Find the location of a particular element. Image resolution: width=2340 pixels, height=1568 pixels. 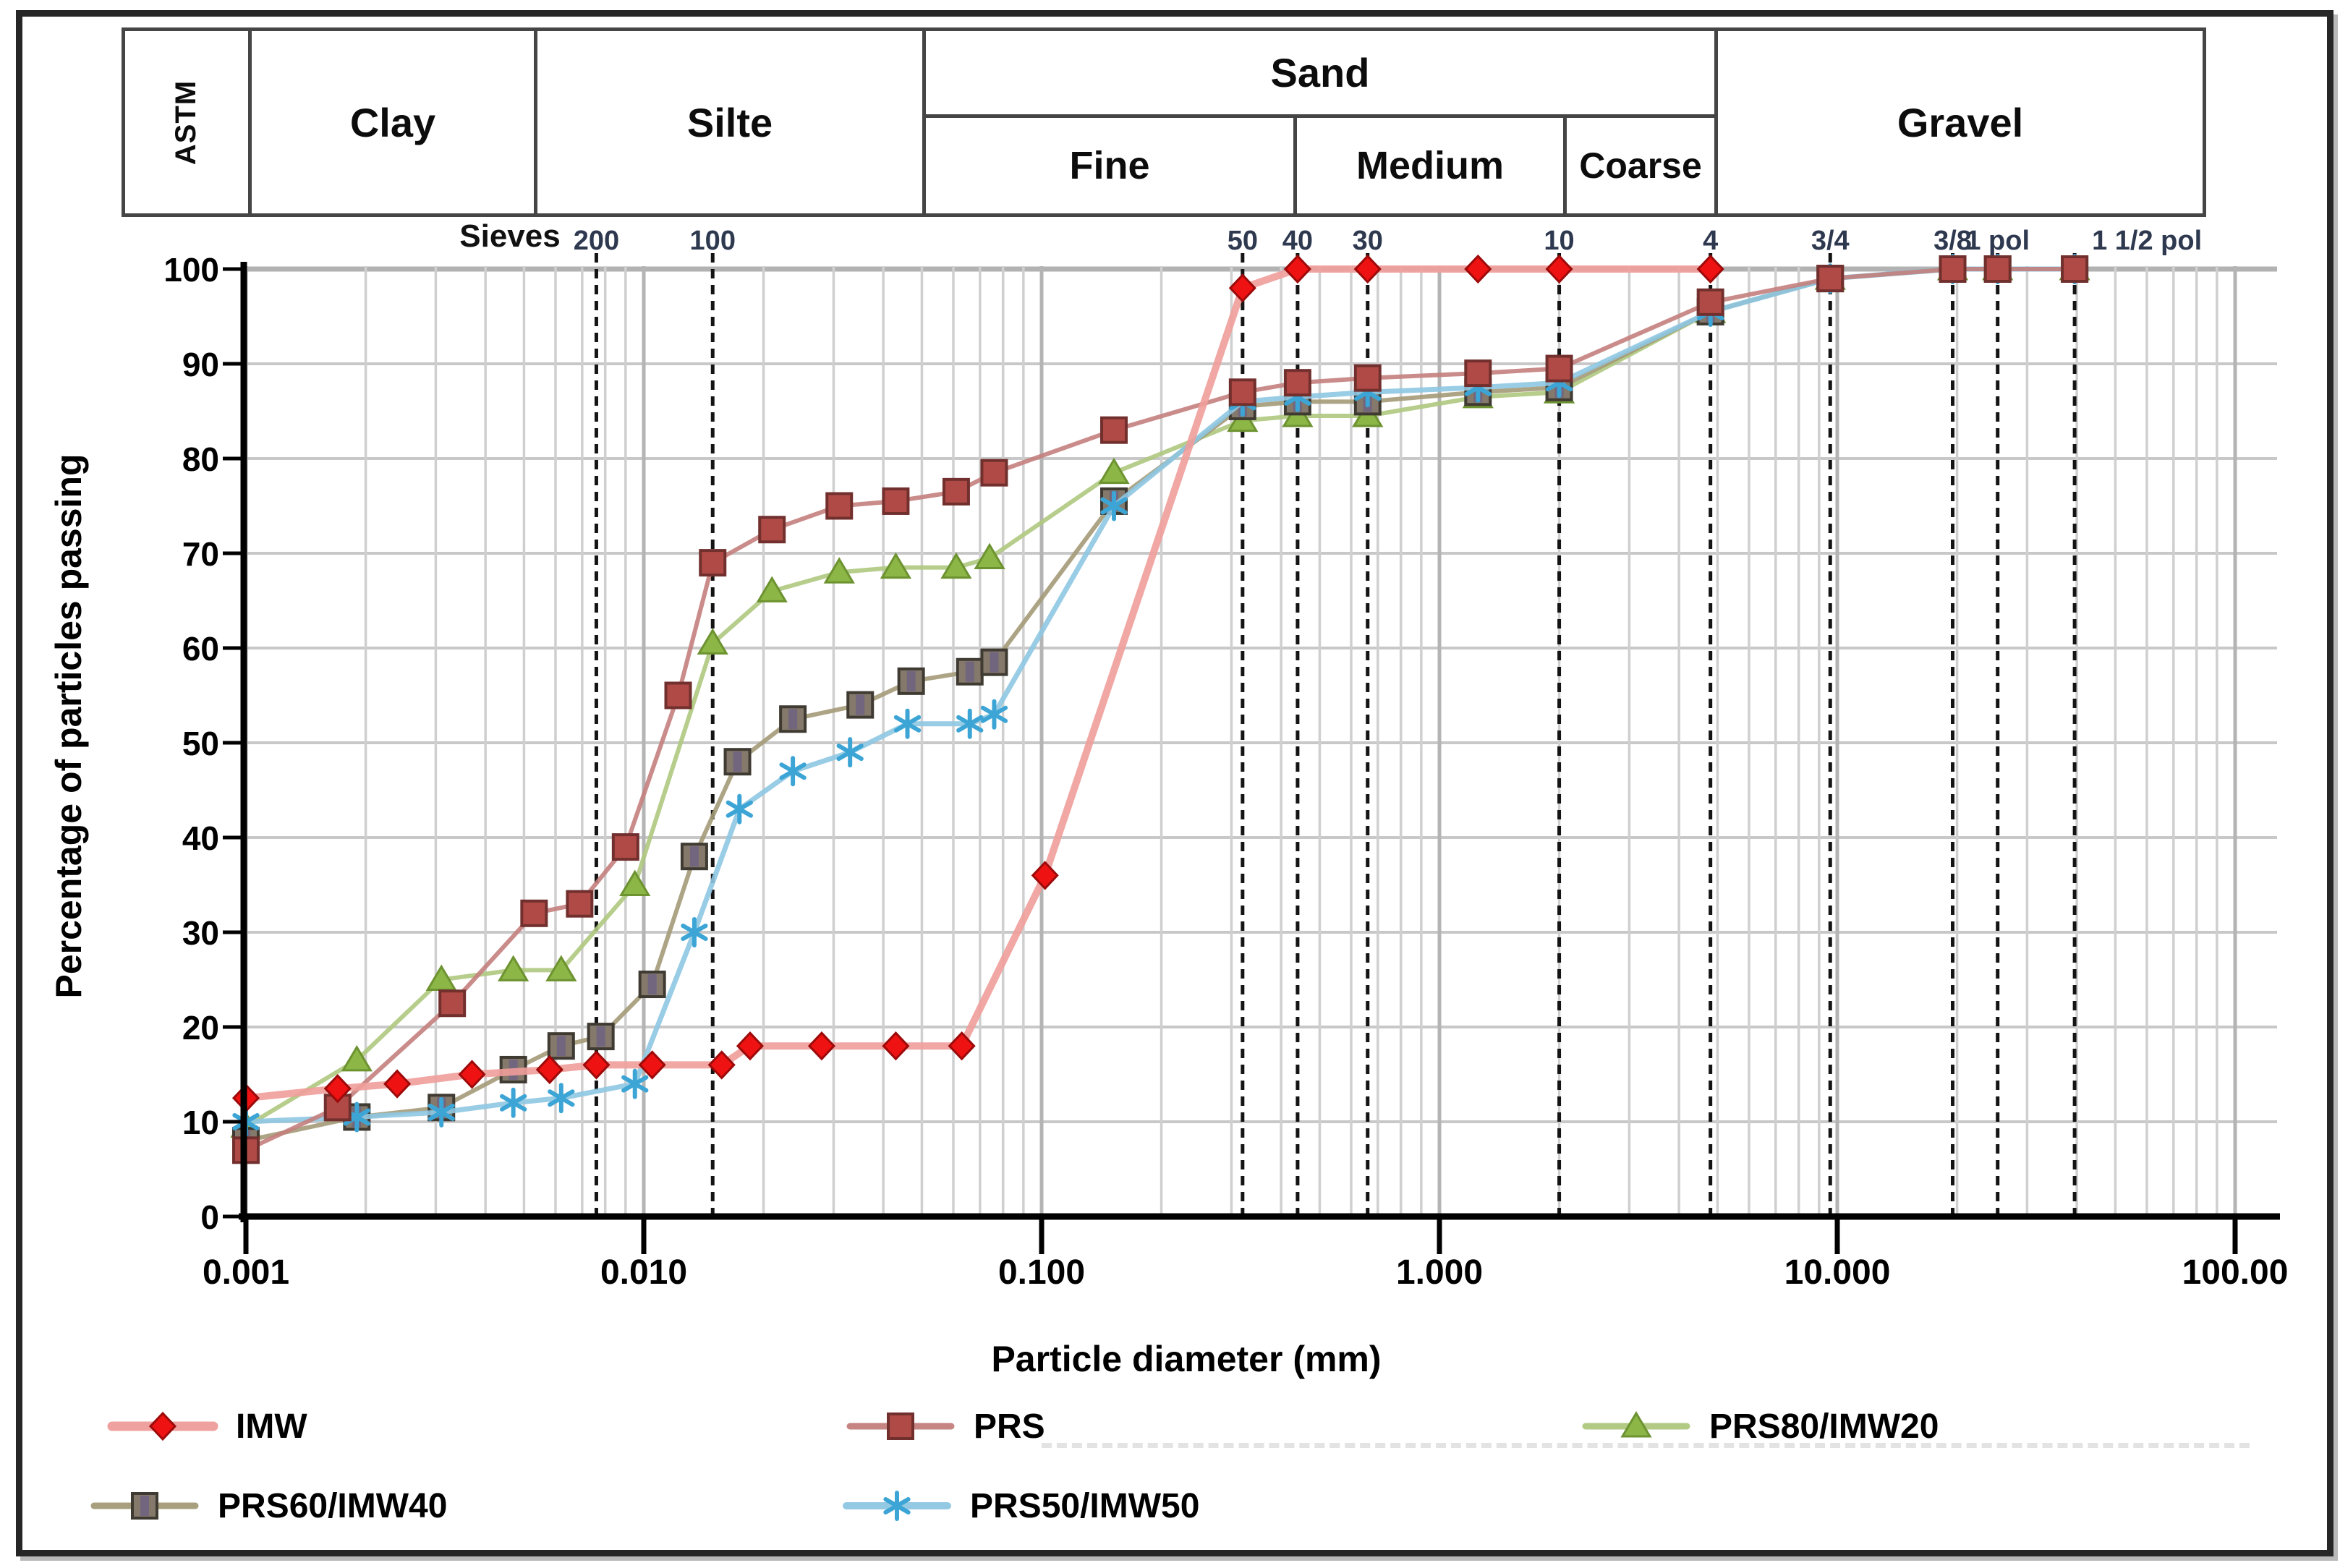

medium-label: Medium is located at coordinates (1430, 165).